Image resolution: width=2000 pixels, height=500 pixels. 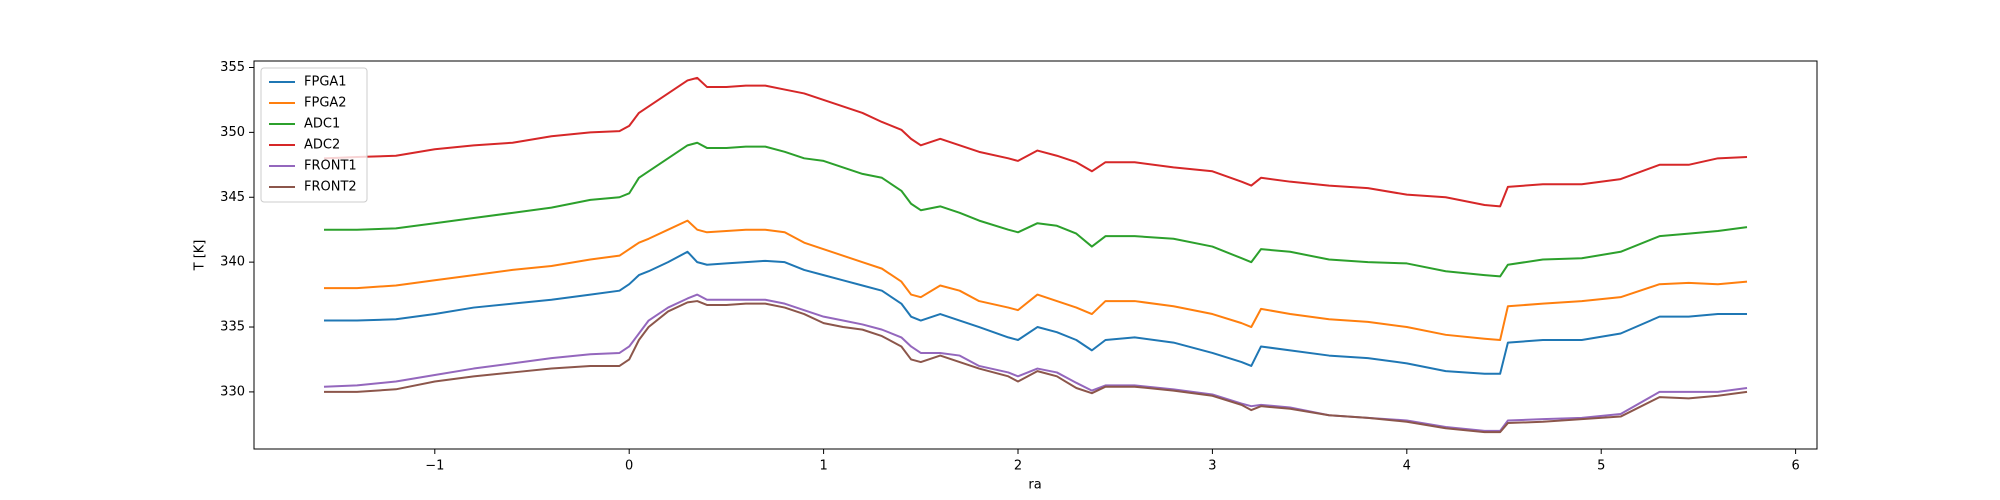 What do you see at coordinates (823, 466) in the screenshot?
I see `x-tick-label: 1` at bounding box center [823, 466].